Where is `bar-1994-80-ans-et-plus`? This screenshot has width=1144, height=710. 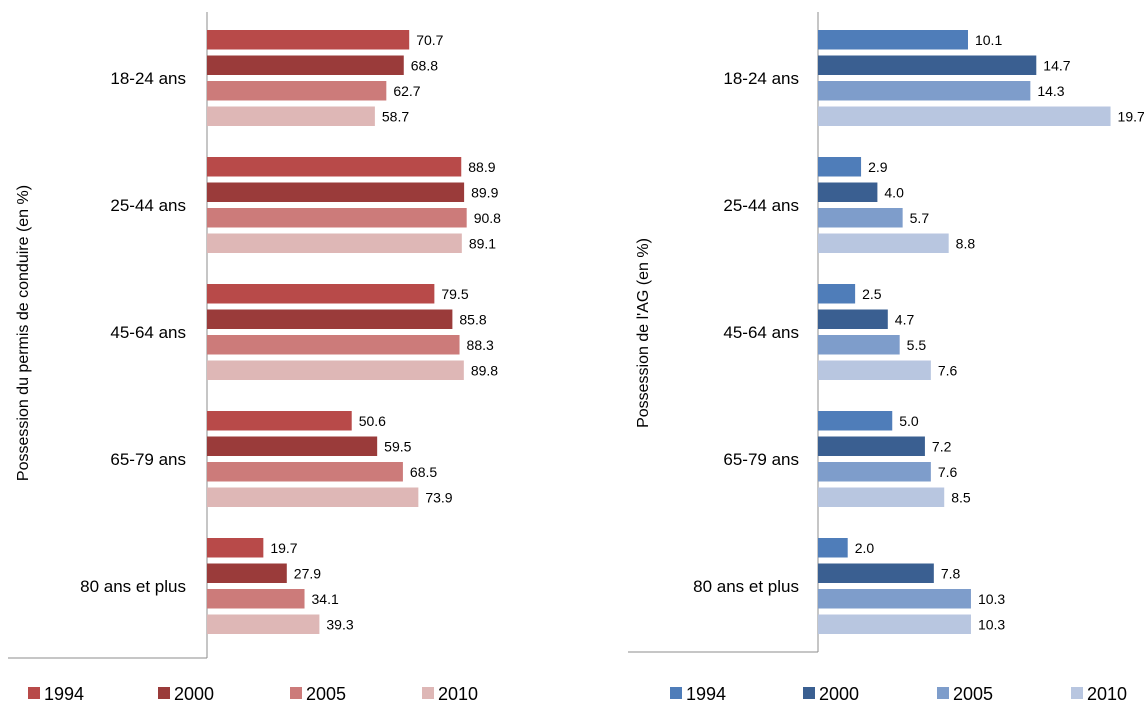 bar-1994-80-ans-et-plus is located at coordinates (833, 548).